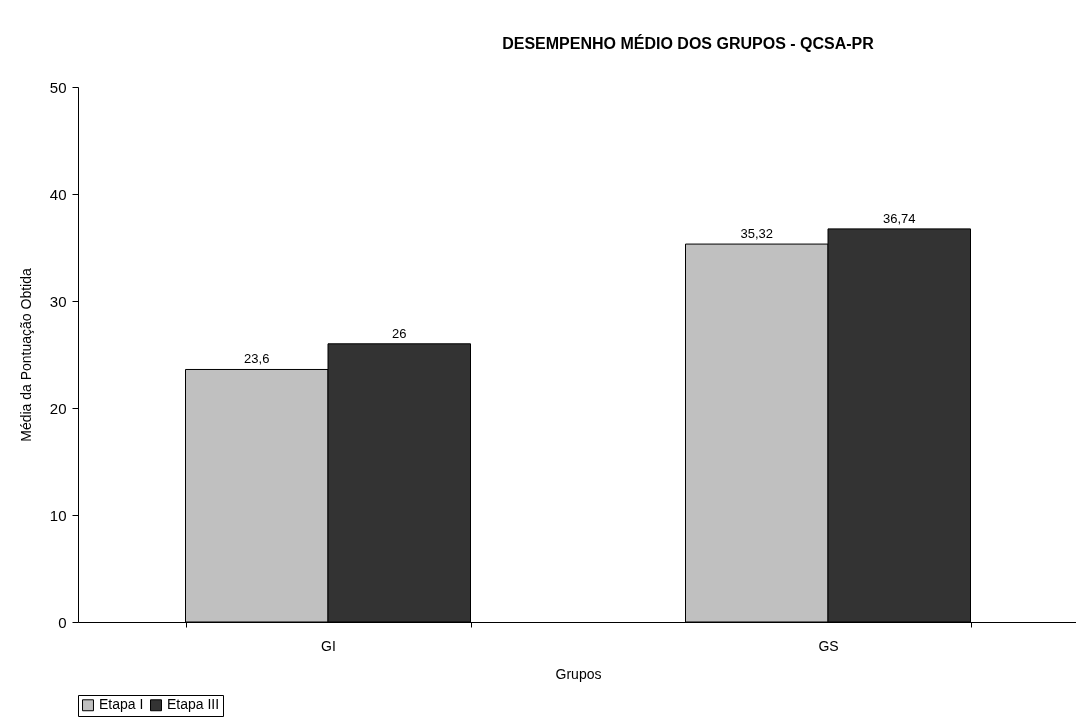 This screenshot has width=1076, height=726. Describe the element at coordinates (399, 333) in the screenshot. I see `data-label: 26` at that location.